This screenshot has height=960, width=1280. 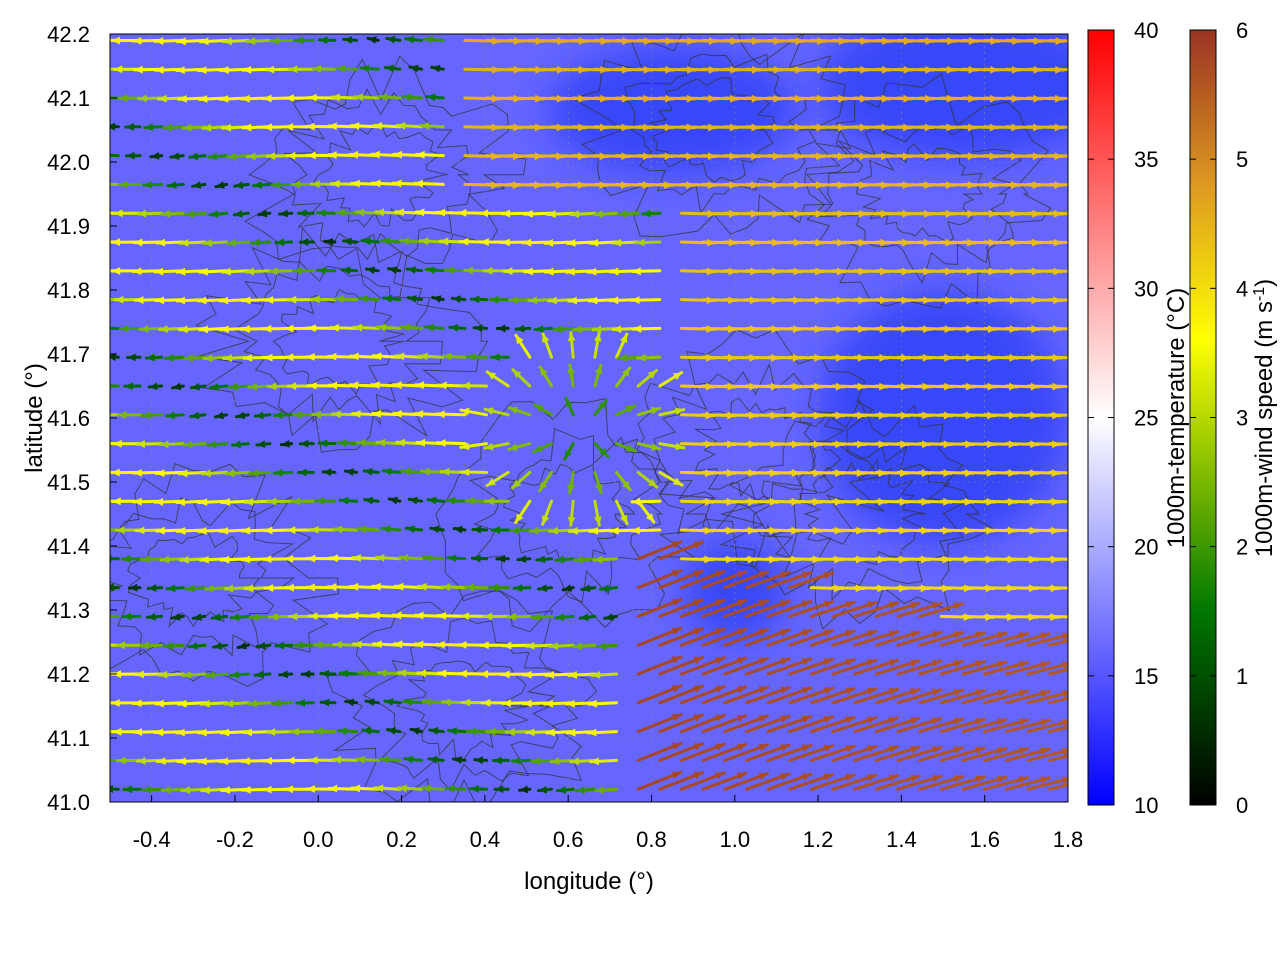 I want to click on colorbar-tick-label: 6, so click(x=1242, y=30).